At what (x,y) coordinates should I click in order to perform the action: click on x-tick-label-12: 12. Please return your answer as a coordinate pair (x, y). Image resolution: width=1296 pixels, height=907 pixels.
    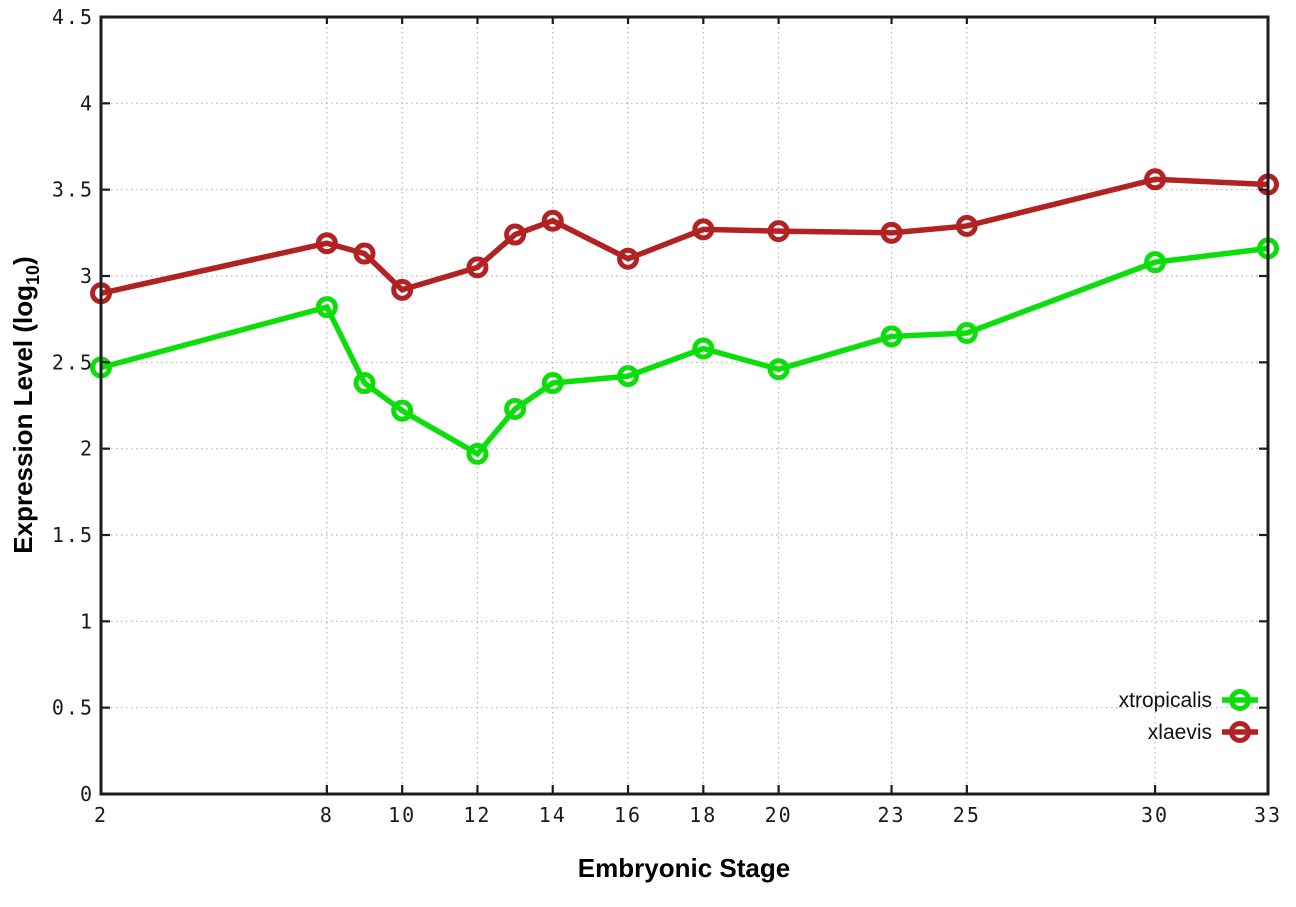
    Looking at the image, I should click on (477, 815).